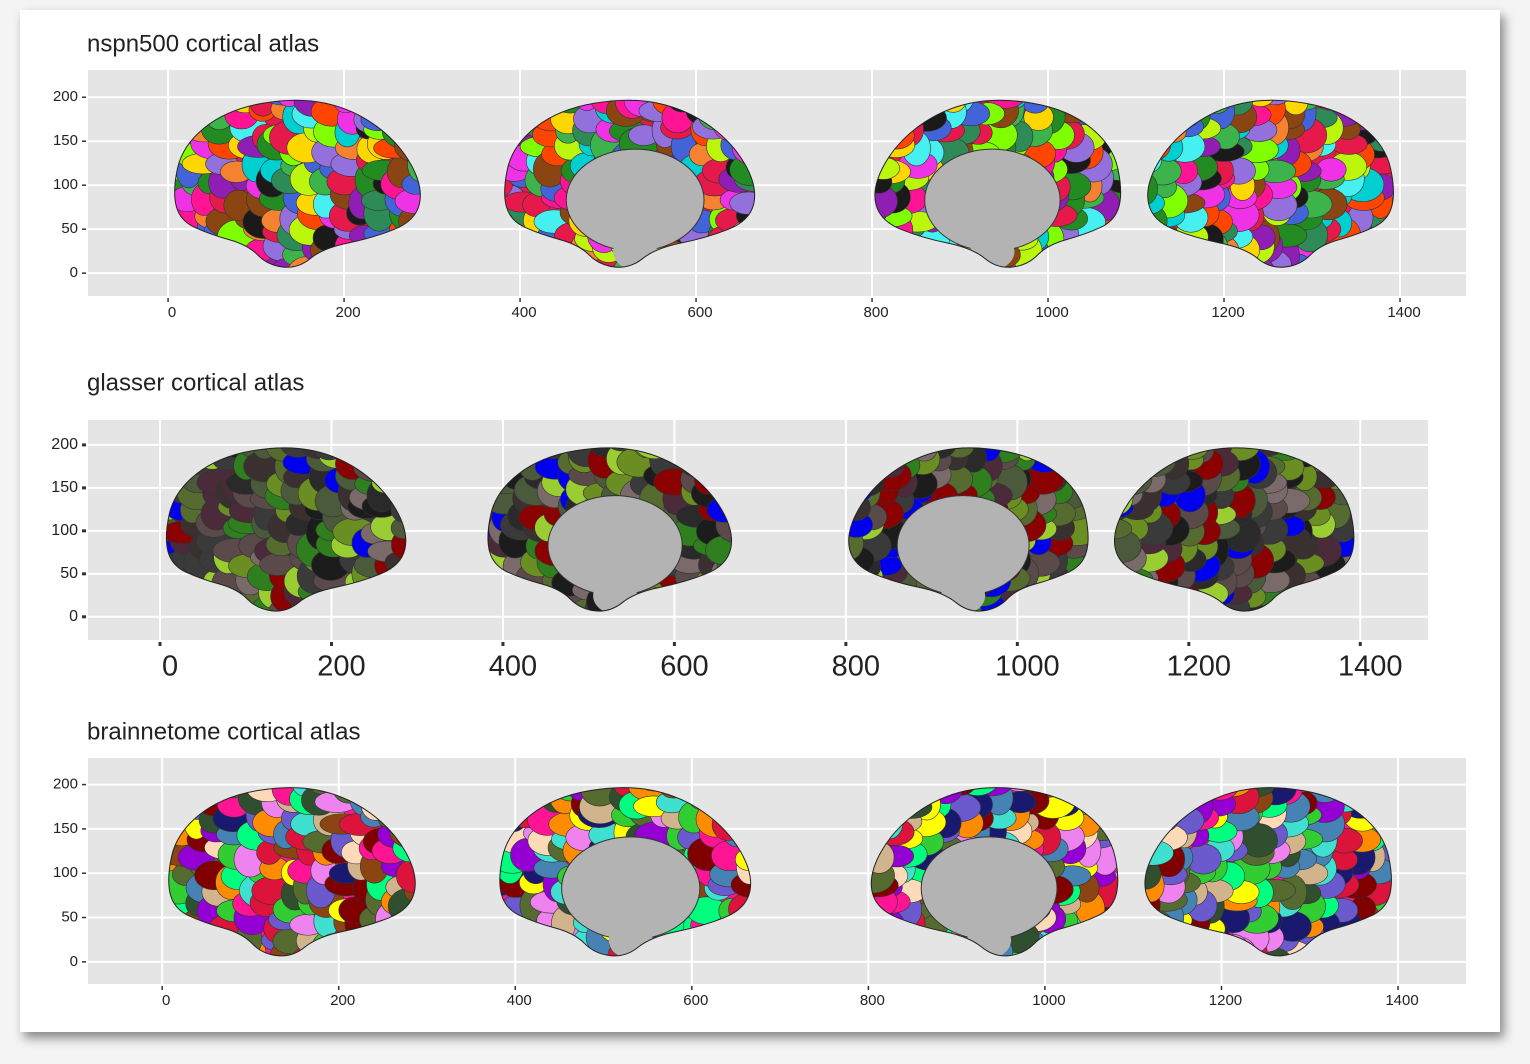 The height and width of the screenshot is (1064, 1530). I want to click on panel-title: nspn500 cortical atlas, so click(203, 43).